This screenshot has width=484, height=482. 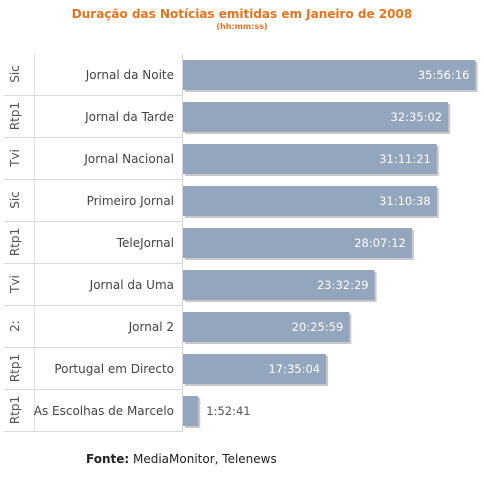 What do you see at coordinates (114, 369) in the screenshot?
I see `program-label: Portugal em Directo` at bounding box center [114, 369].